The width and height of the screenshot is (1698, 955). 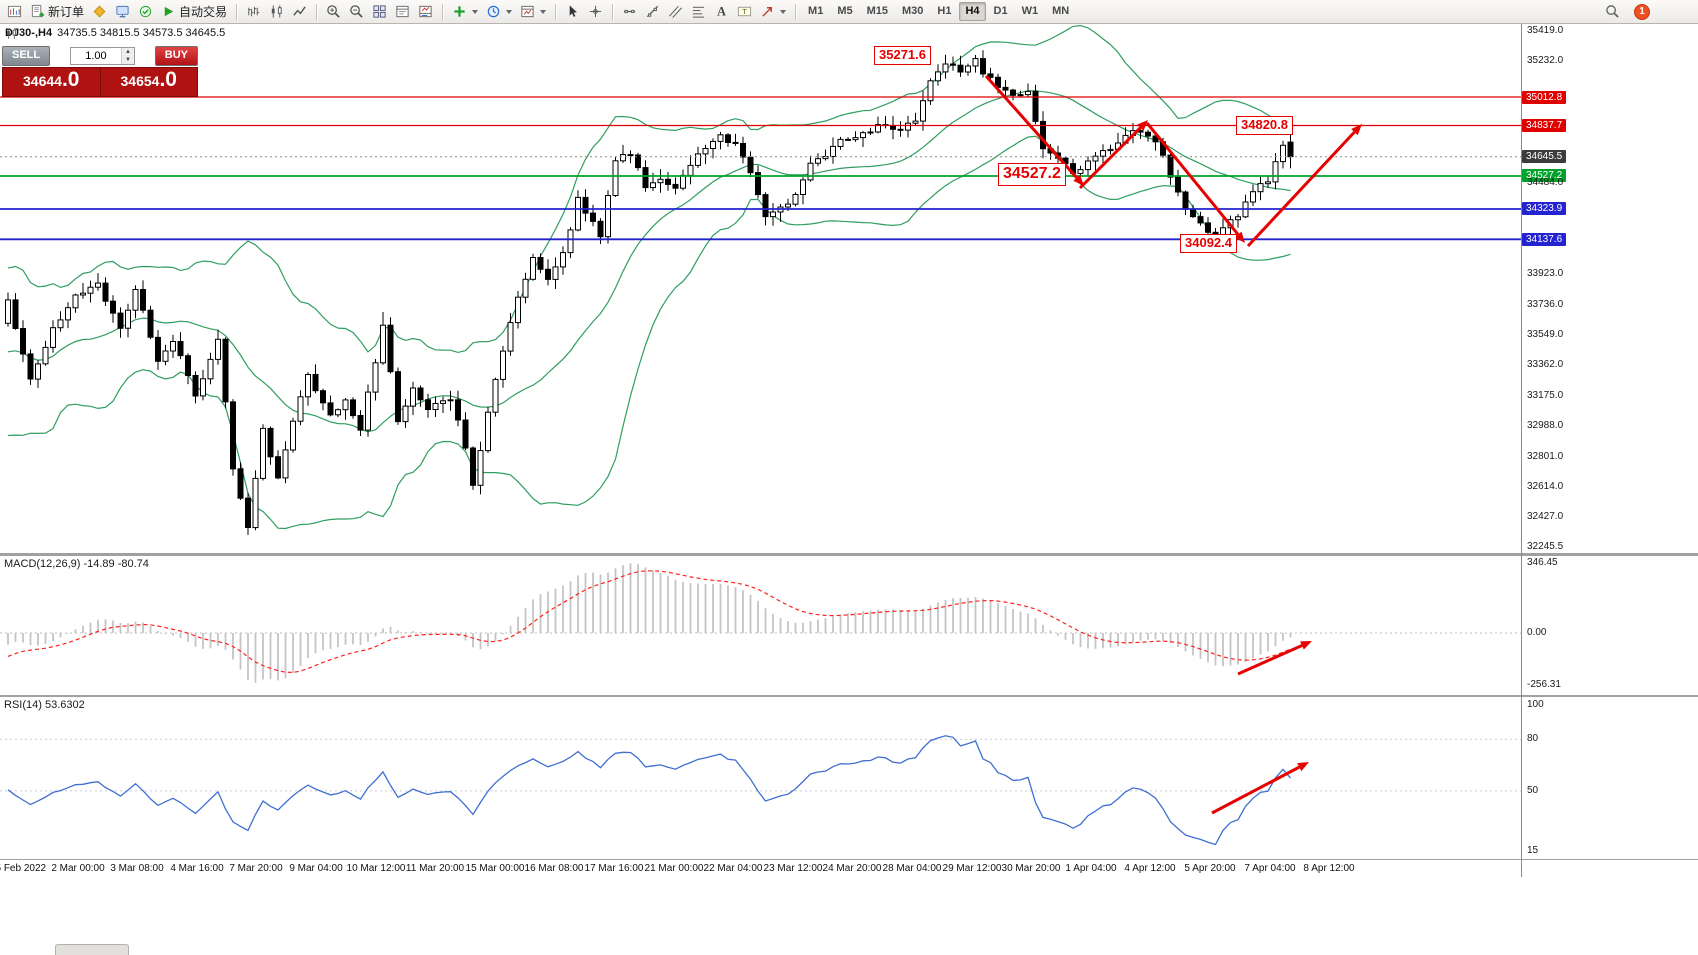 I want to click on volume-increase-button: ▲, so click(x=127, y=51).